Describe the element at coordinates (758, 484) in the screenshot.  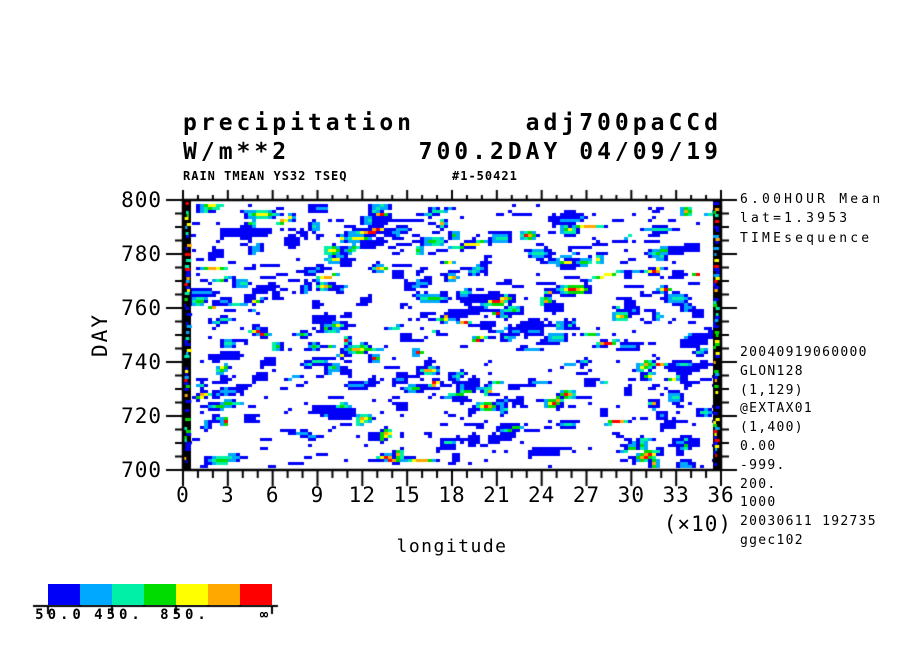
I see `info-line: 200.` at that location.